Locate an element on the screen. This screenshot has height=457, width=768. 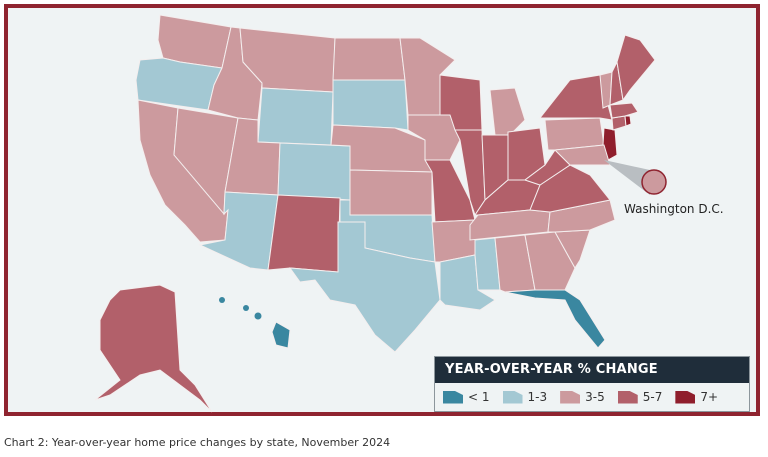
state-nd is located at coordinates (369, 59).